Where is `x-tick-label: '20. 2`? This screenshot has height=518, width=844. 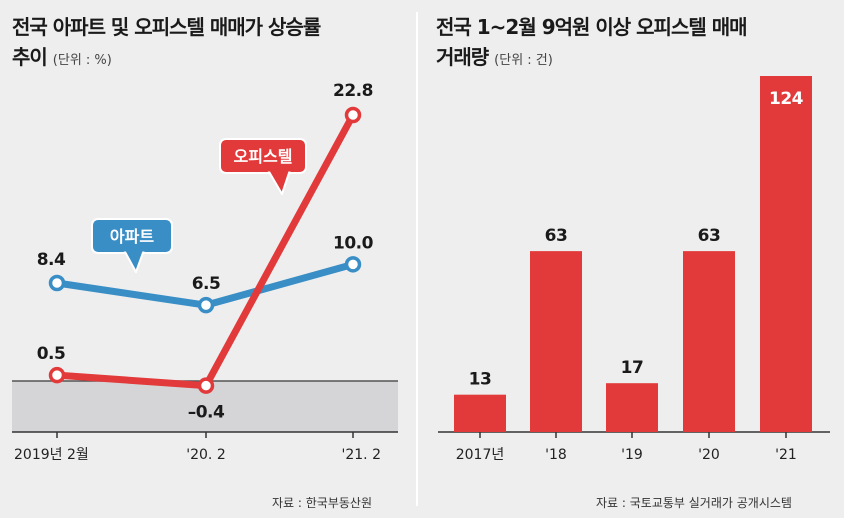
x-tick-label: '20. 2 is located at coordinates (205, 455).